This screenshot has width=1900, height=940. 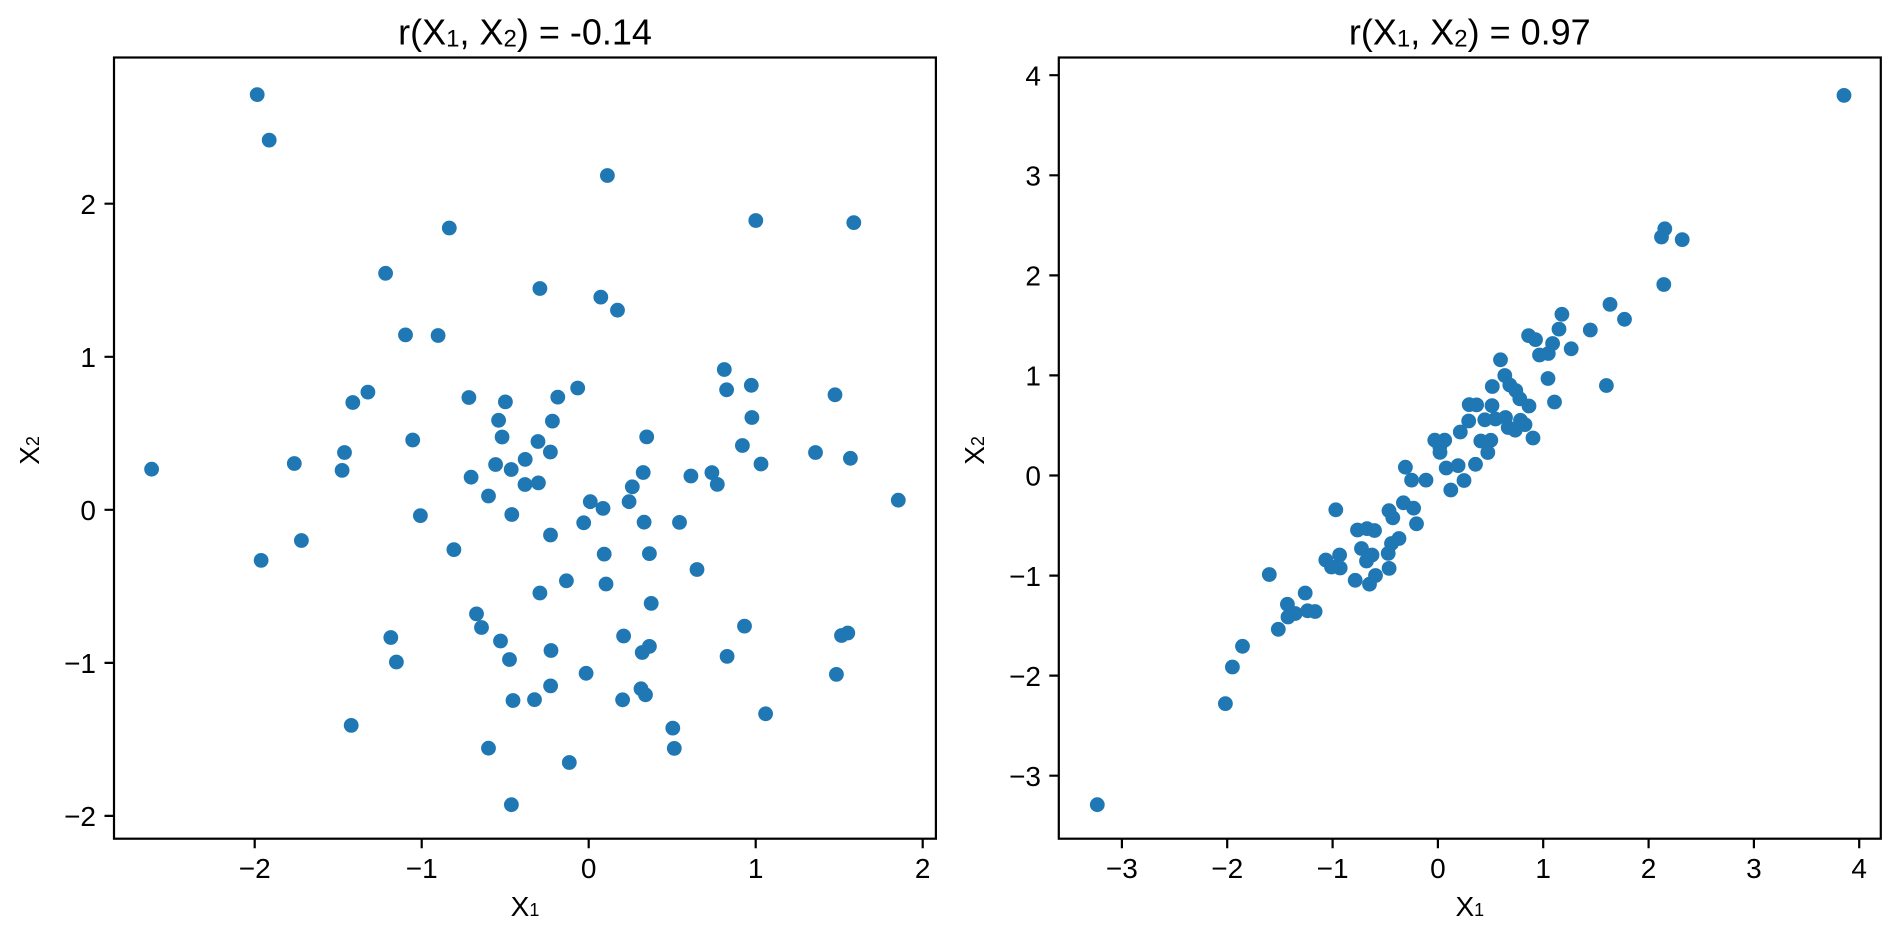 I want to click on svg-text: r(X1, X2) = 0.97, so click(x=1470, y=32).